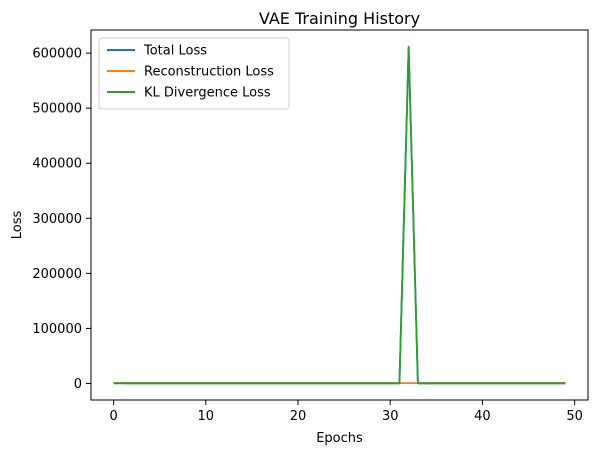 This screenshot has height=455, width=597. I want to click on x-tick-label: 20, so click(298, 416).